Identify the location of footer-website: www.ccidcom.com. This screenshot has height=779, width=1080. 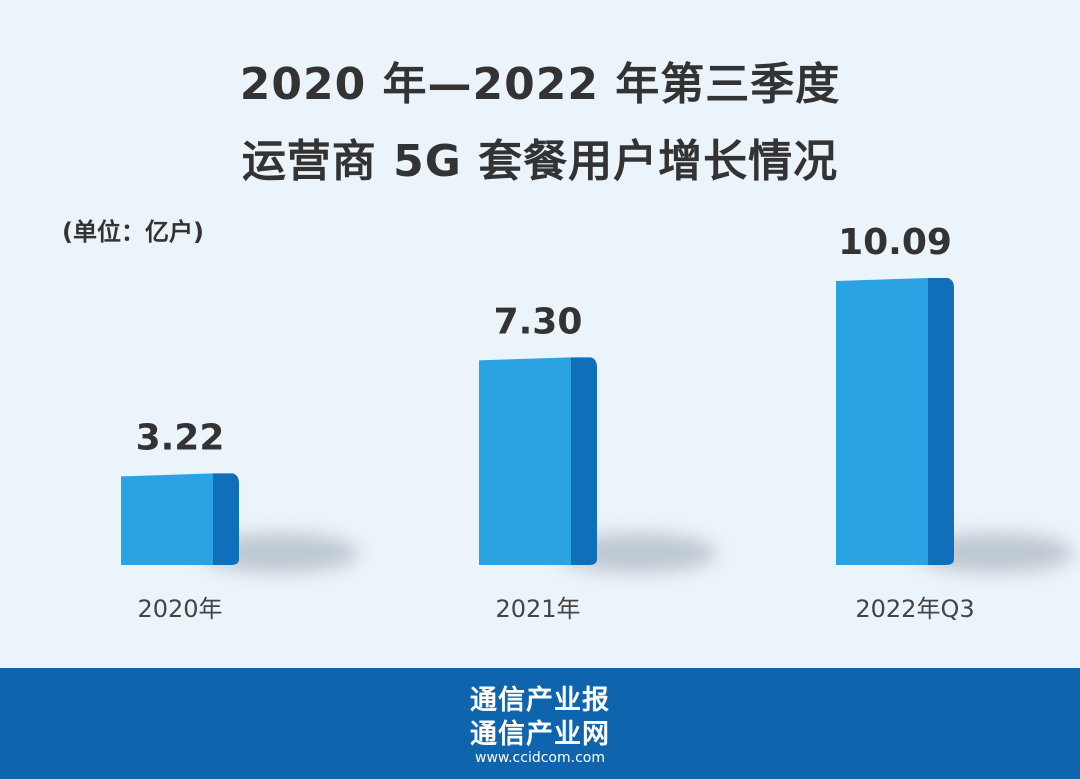
(540, 758).